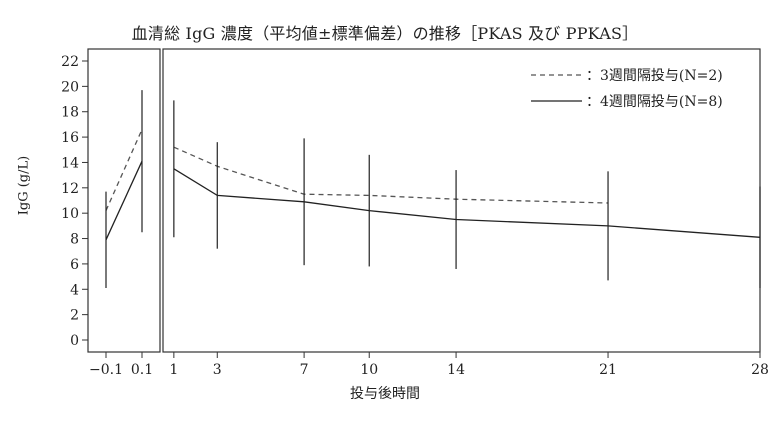 This screenshot has height=432, width=770. What do you see at coordinates (654, 76) in the screenshot?
I see `legend-label-1: ：3週間隔投与(N=2)` at bounding box center [654, 76].